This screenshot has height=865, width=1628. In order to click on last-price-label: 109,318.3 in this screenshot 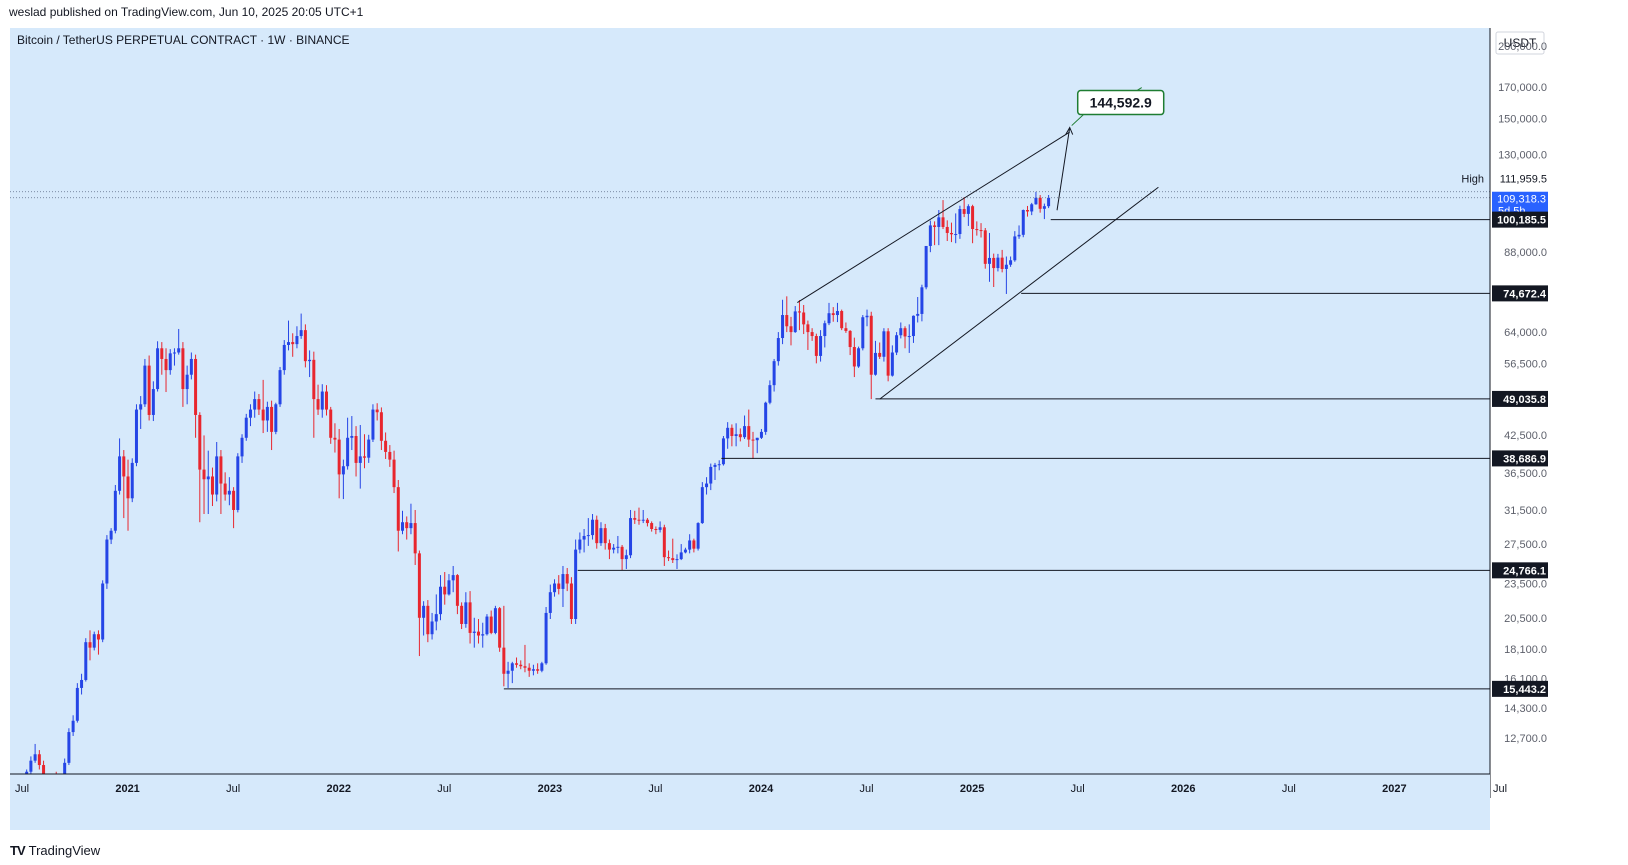, I will do `click(1521, 200)`.